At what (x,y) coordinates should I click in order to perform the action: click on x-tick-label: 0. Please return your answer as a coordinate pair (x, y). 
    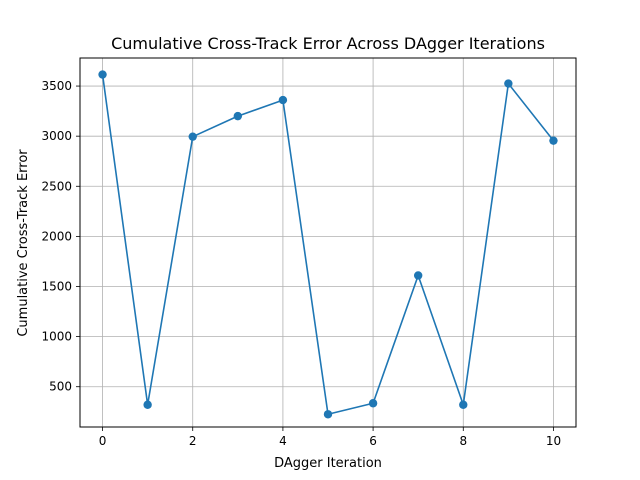
    Looking at the image, I should click on (103, 441).